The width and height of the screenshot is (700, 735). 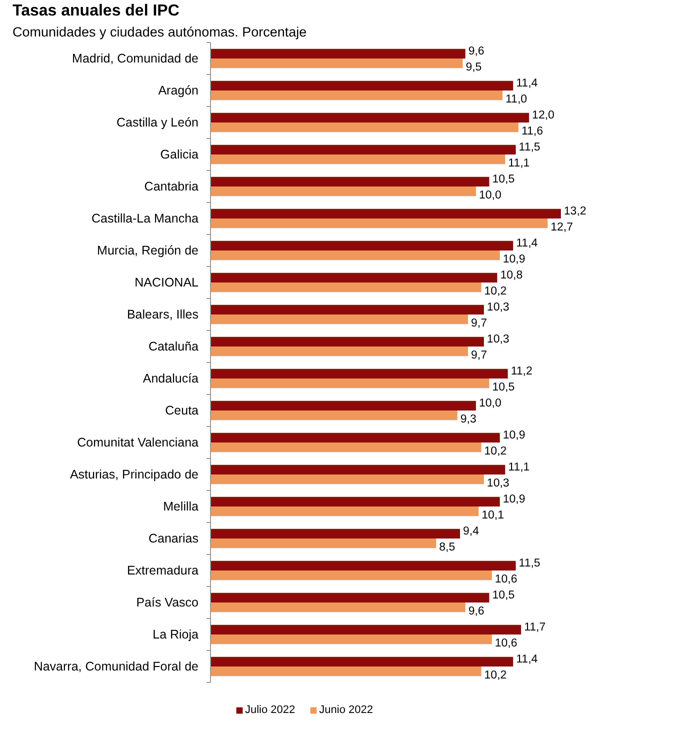 What do you see at coordinates (575, 212) in the screenshot?
I see `data-label: 13,2` at bounding box center [575, 212].